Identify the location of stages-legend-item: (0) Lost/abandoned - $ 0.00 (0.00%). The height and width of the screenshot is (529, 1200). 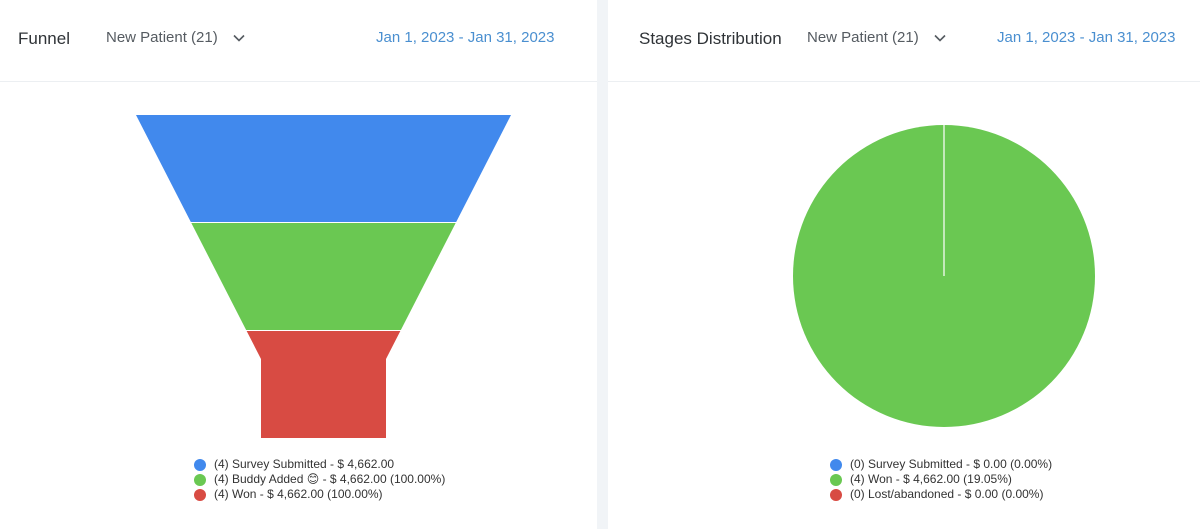
(941, 494).